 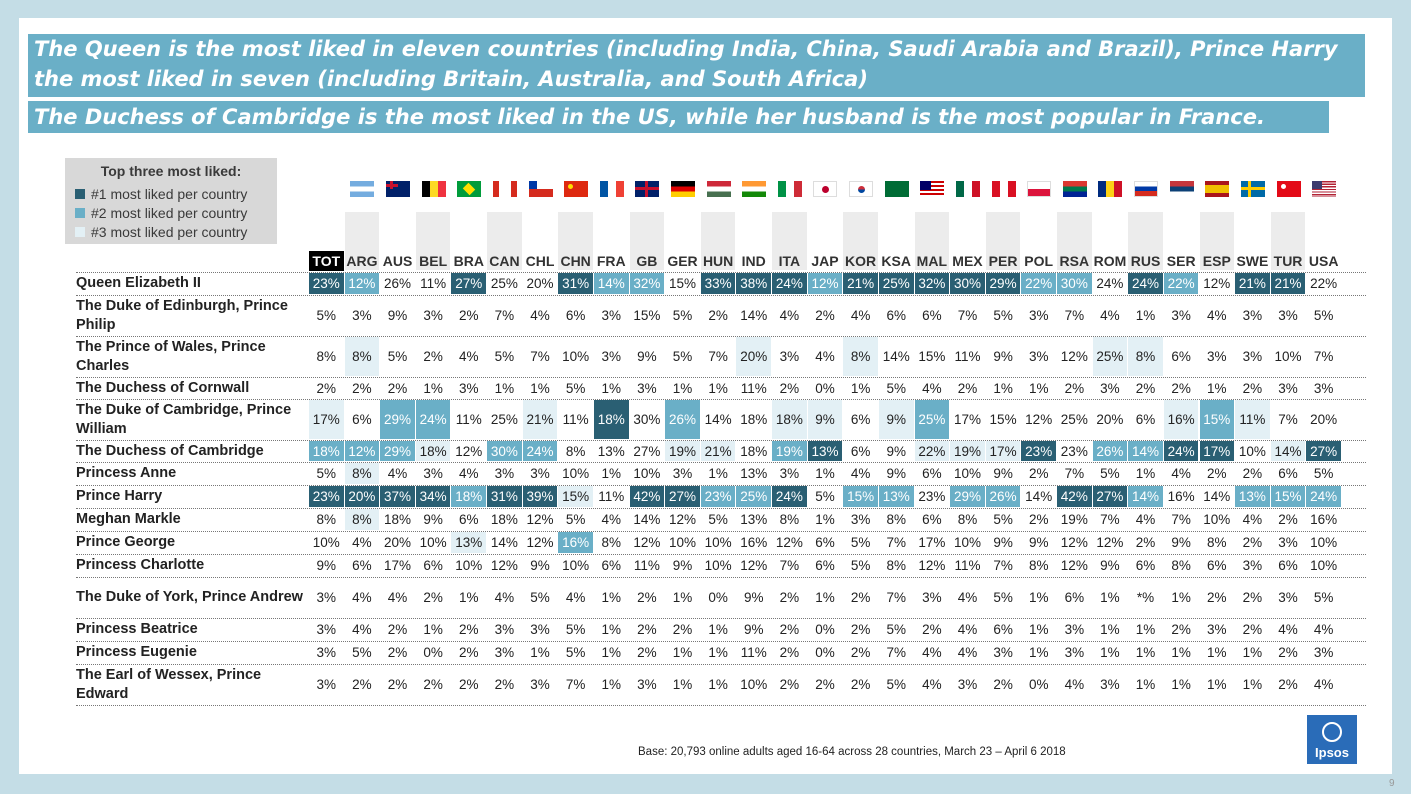 What do you see at coordinates (1074, 241) in the screenshot?
I see `header-shade-rsa` at bounding box center [1074, 241].